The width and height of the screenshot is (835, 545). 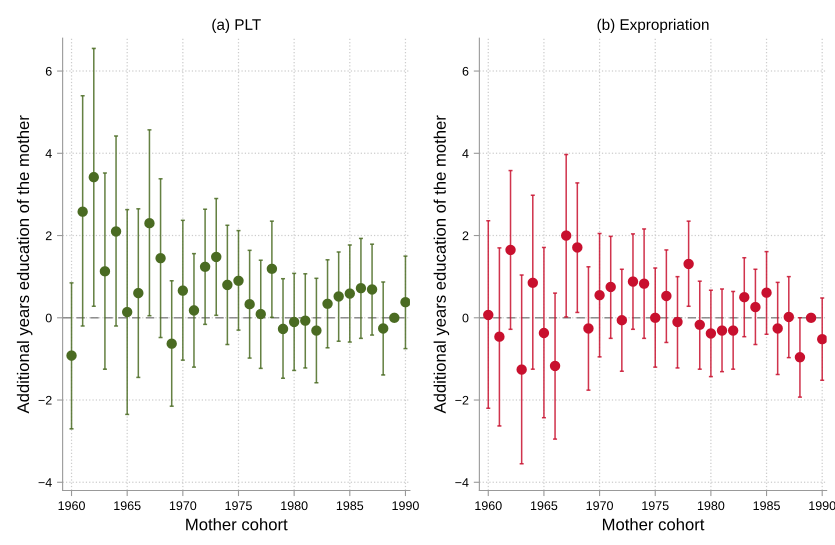 What do you see at coordinates (652, 25) in the screenshot?
I see `chart-title: (b) Expropriation` at bounding box center [652, 25].